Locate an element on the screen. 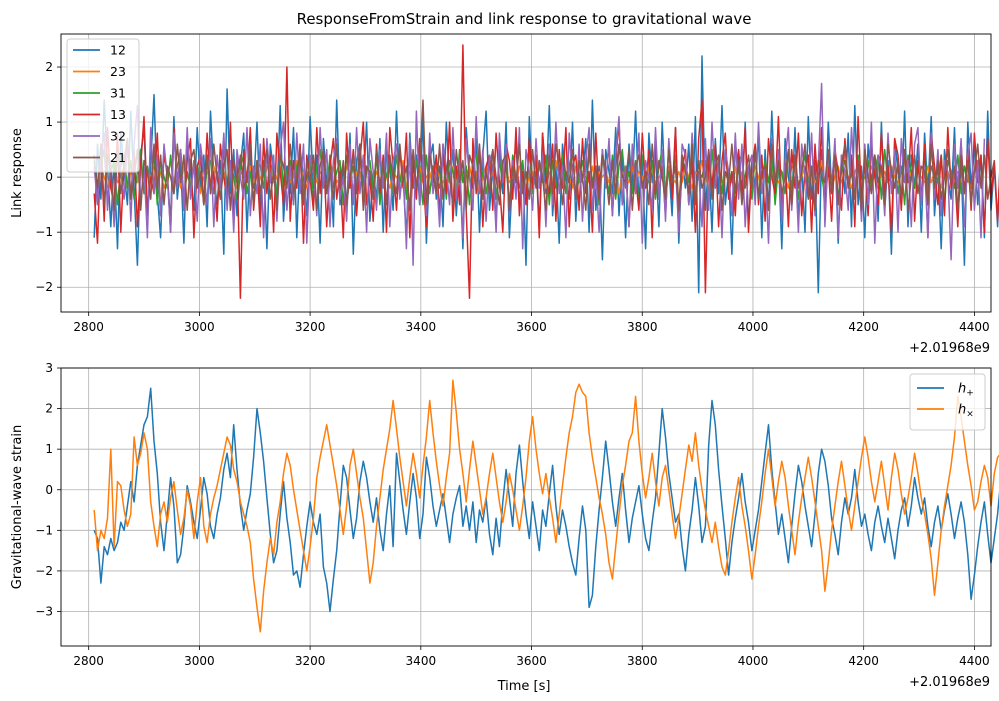  y-axis-bottom: −3 −2 −1 0 1 2 3 is located at coordinates (48, 490).